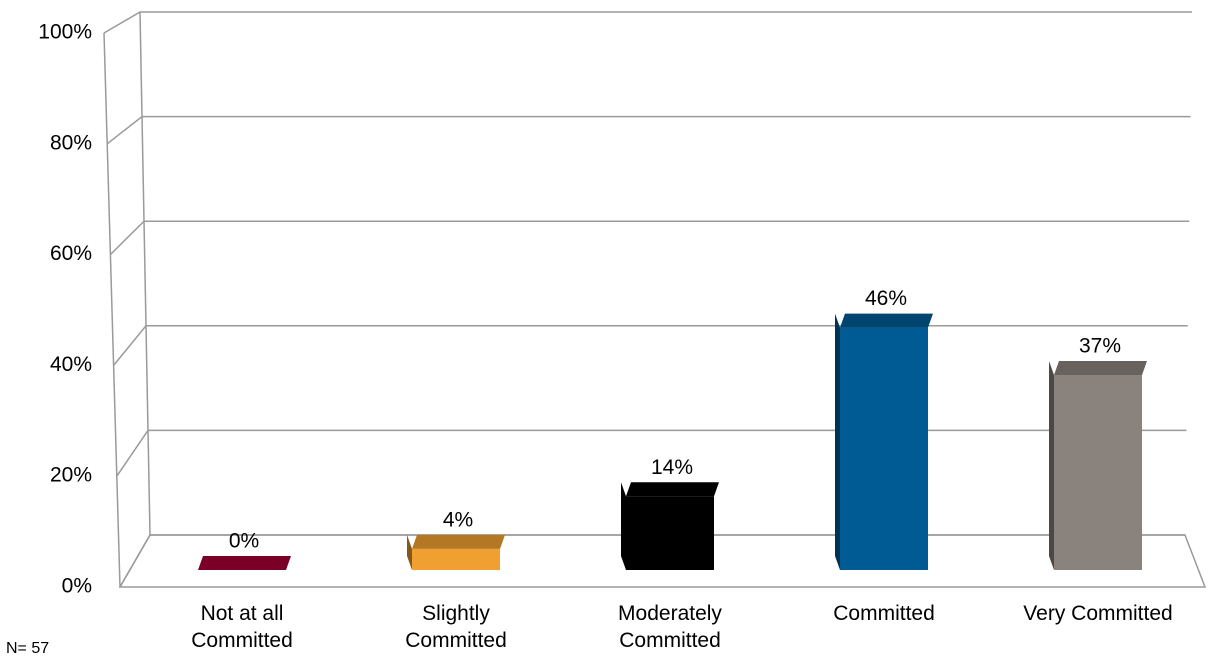  I want to click on value-label: 37%, so click(1100, 346).